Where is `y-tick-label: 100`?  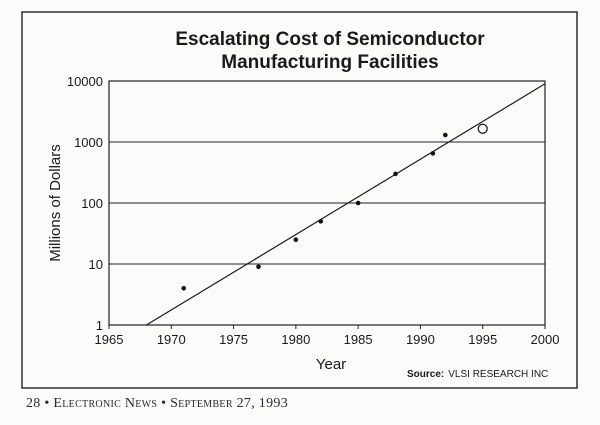
y-tick-label: 100 is located at coordinates (92, 203).